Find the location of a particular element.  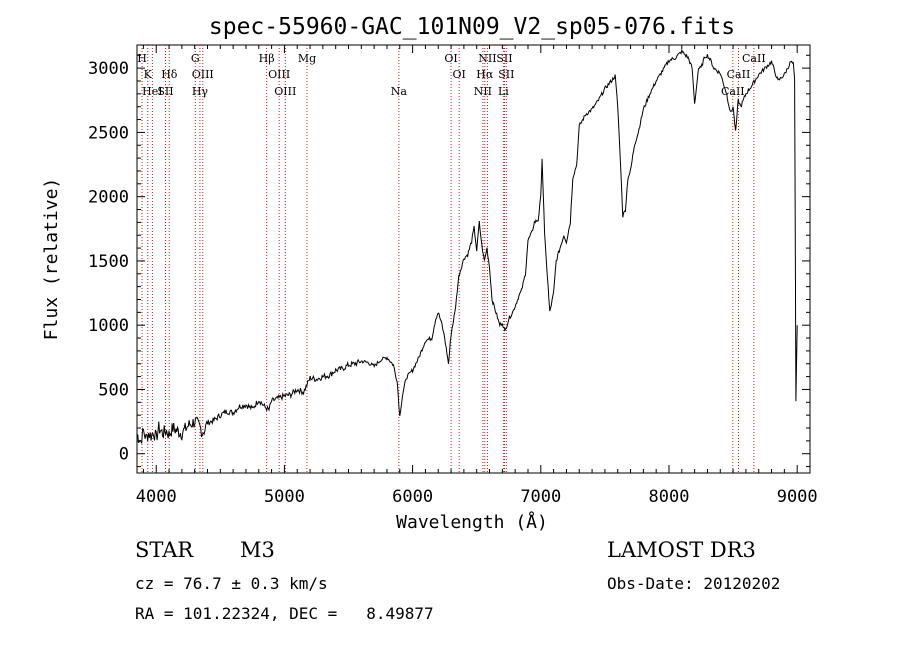

marker-label: Li is located at coordinates (503, 91).